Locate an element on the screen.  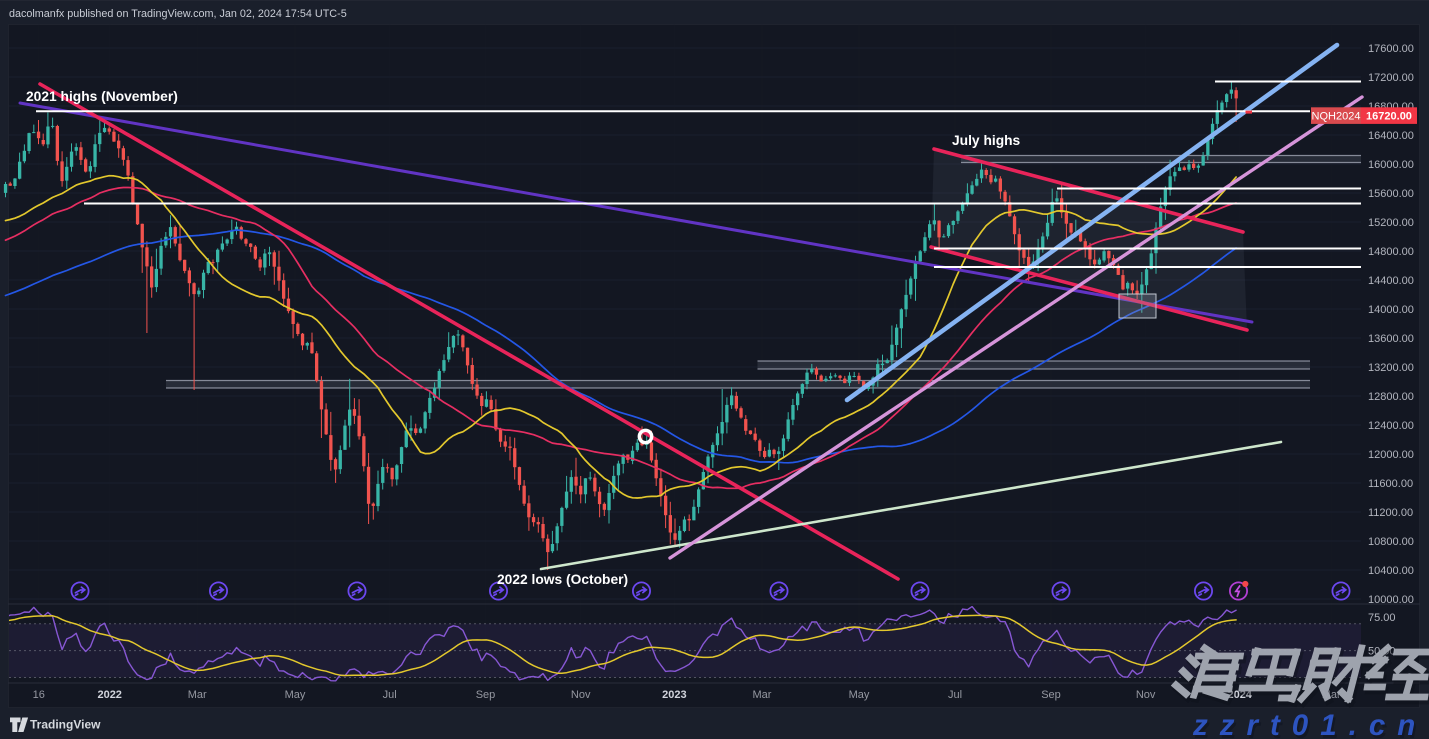
svg-text: July highs is located at coordinates (986, 140).